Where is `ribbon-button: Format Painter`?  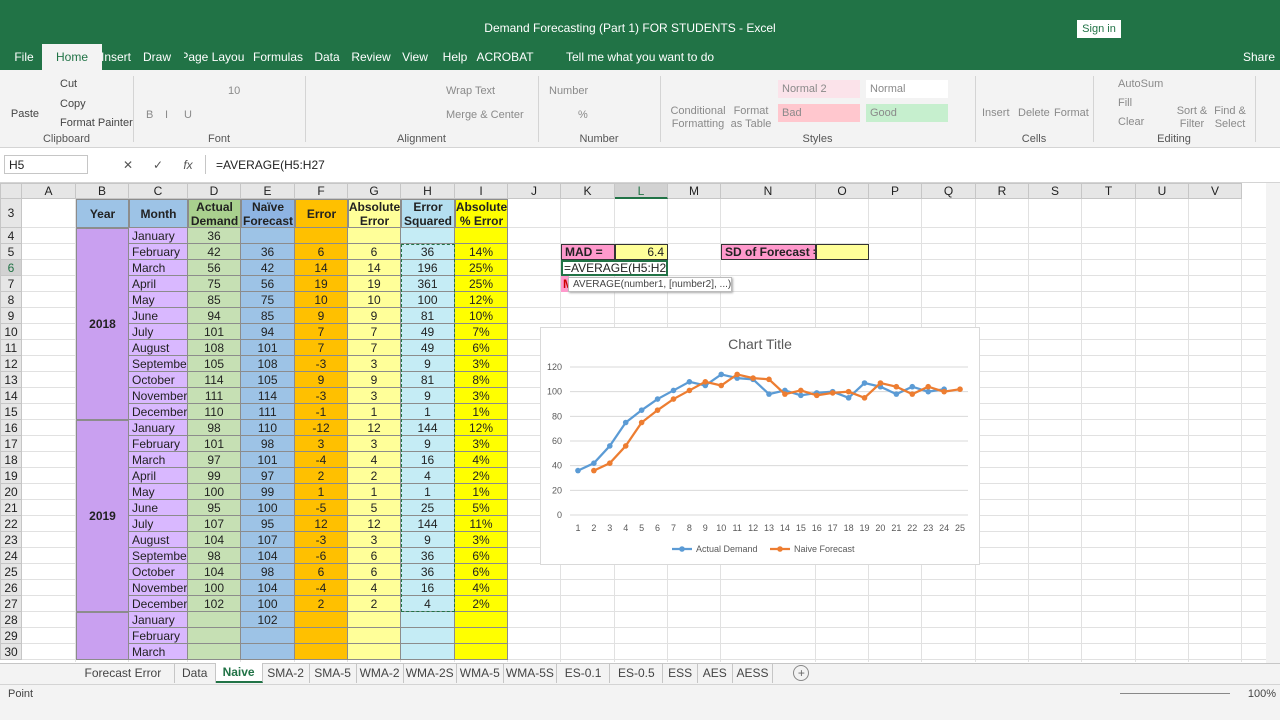 ribbon-button: Format Painter is located at coordinates (96, 123).